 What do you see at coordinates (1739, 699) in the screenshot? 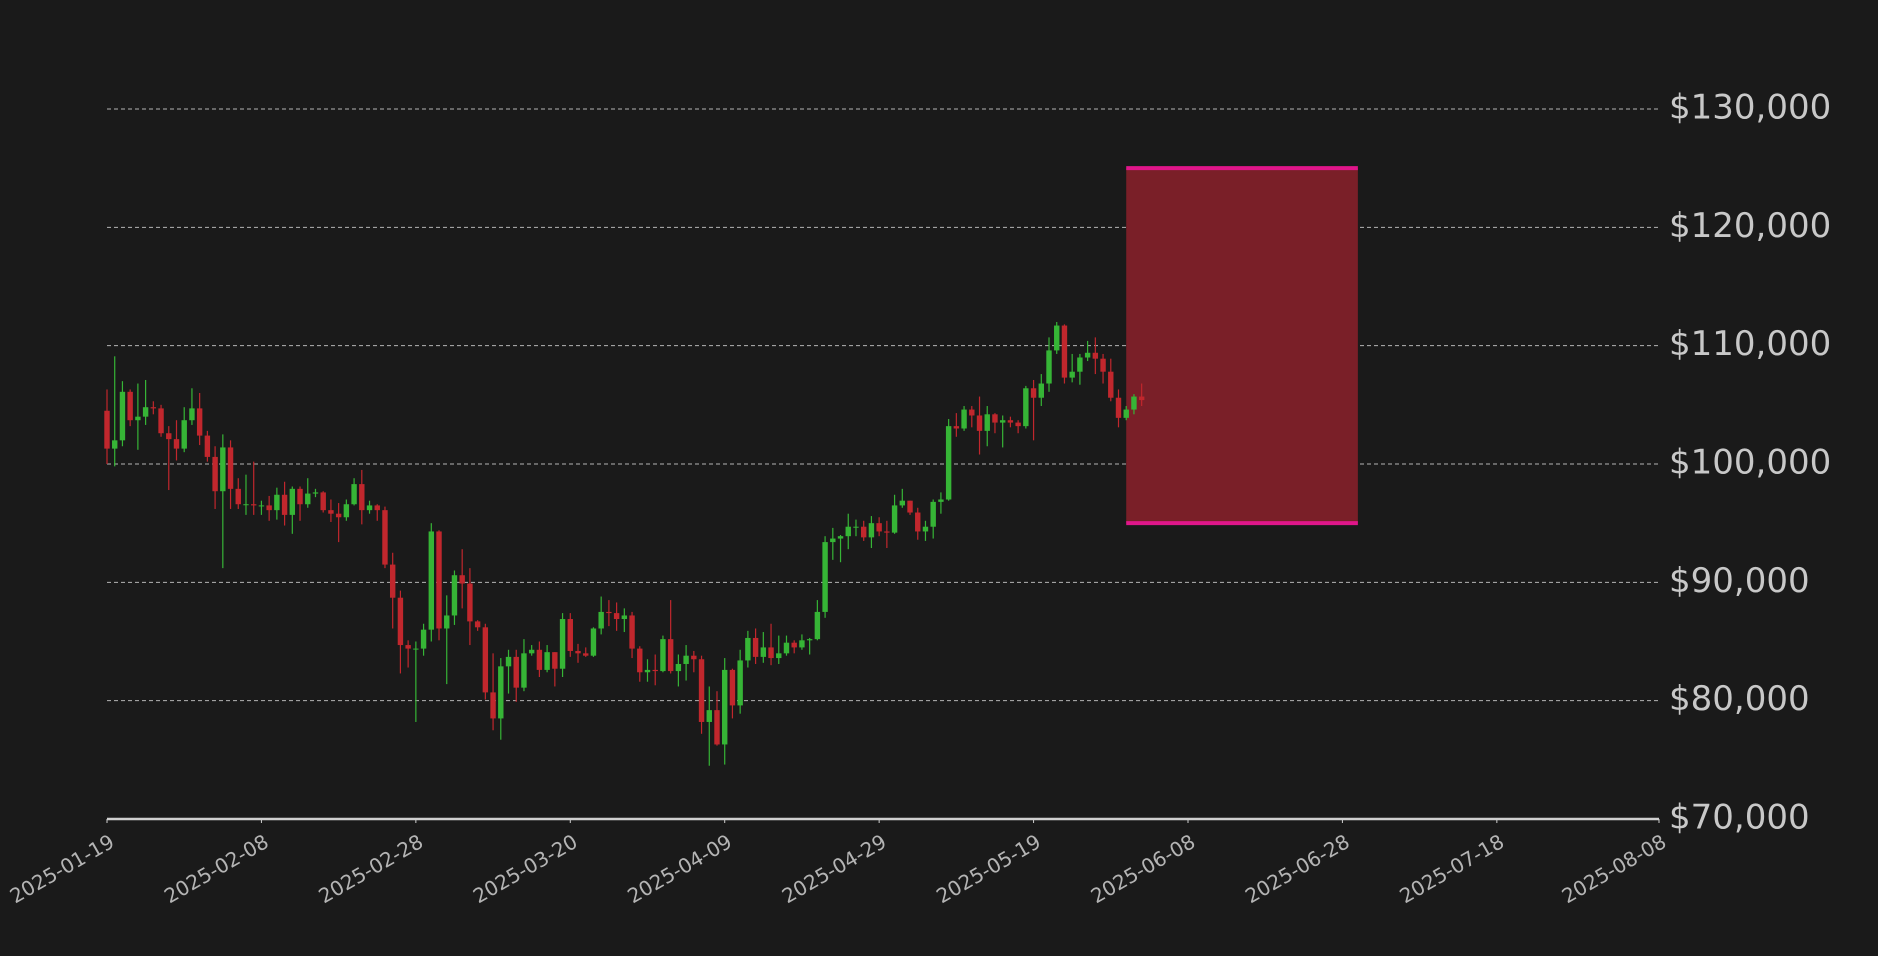
I see `y-tick-label: $80,000` at bounding box center [1739, 699].